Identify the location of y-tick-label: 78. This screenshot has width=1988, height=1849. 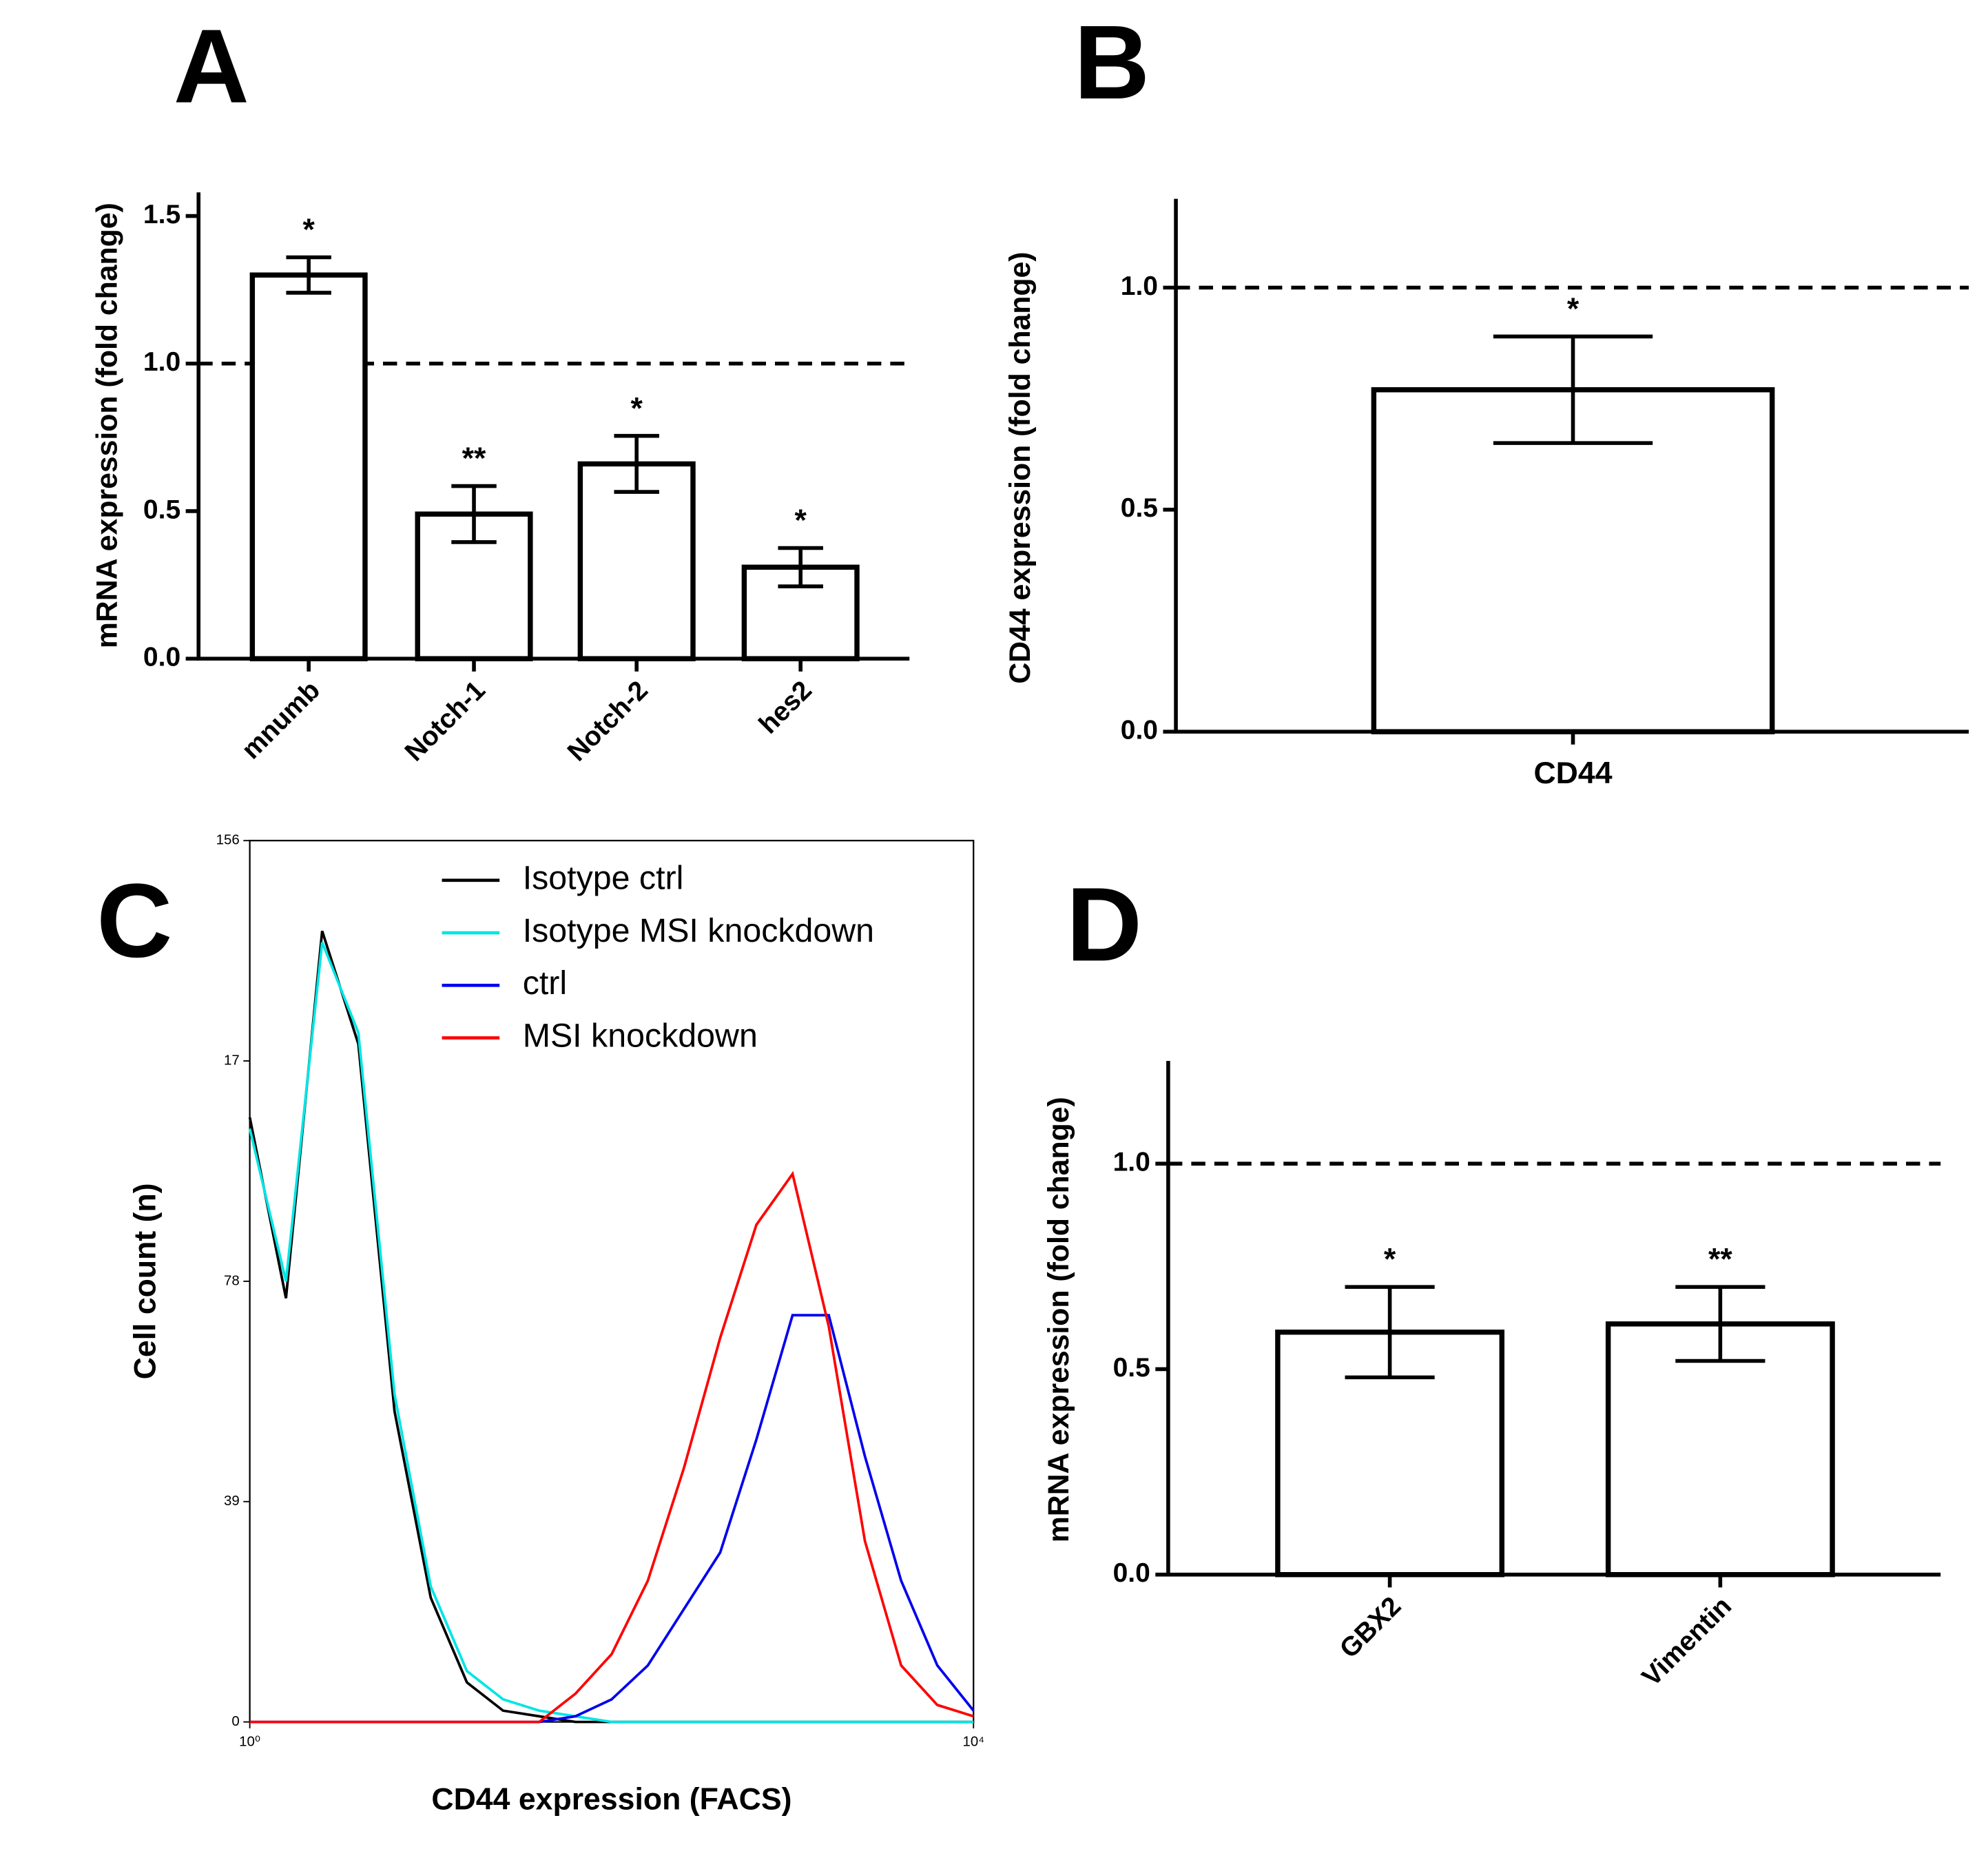
(232, 1280).